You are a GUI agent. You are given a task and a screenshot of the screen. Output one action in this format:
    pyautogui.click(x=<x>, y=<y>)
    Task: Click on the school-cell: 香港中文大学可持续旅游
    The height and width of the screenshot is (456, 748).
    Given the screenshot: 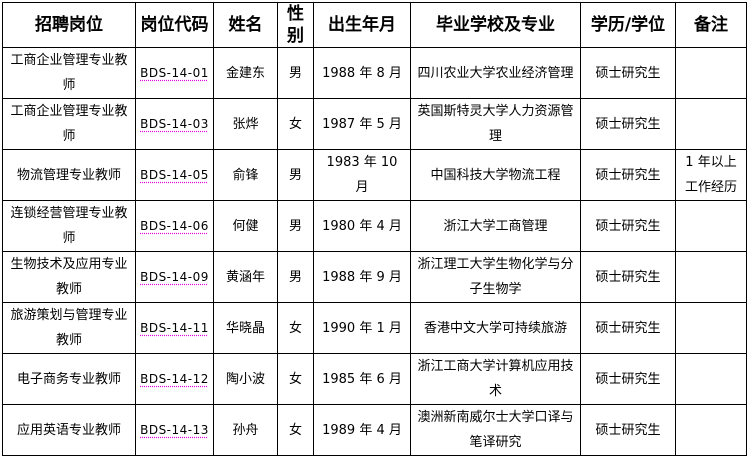 What is the action you would take?
    pyautogui.click(x=495, y=328)
    